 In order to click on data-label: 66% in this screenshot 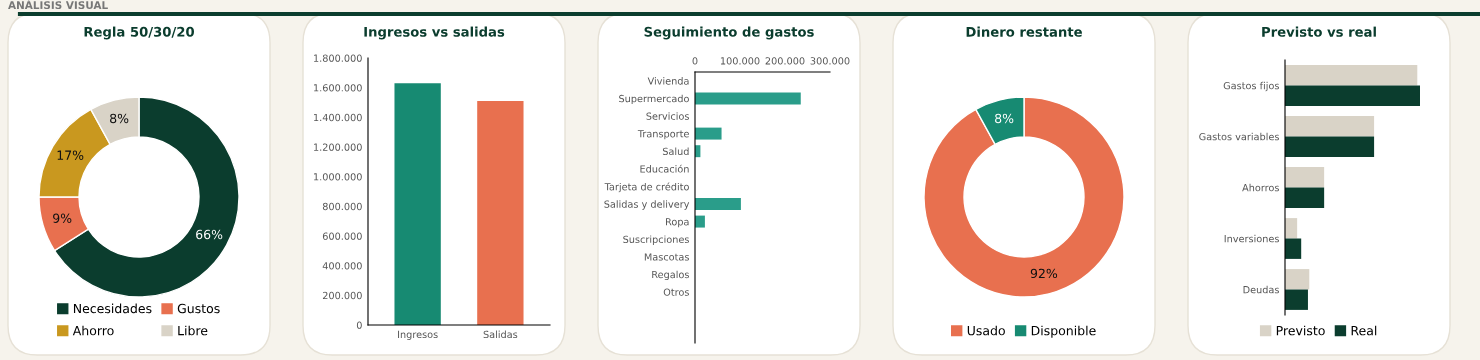, I will do `click(209, 234)`.